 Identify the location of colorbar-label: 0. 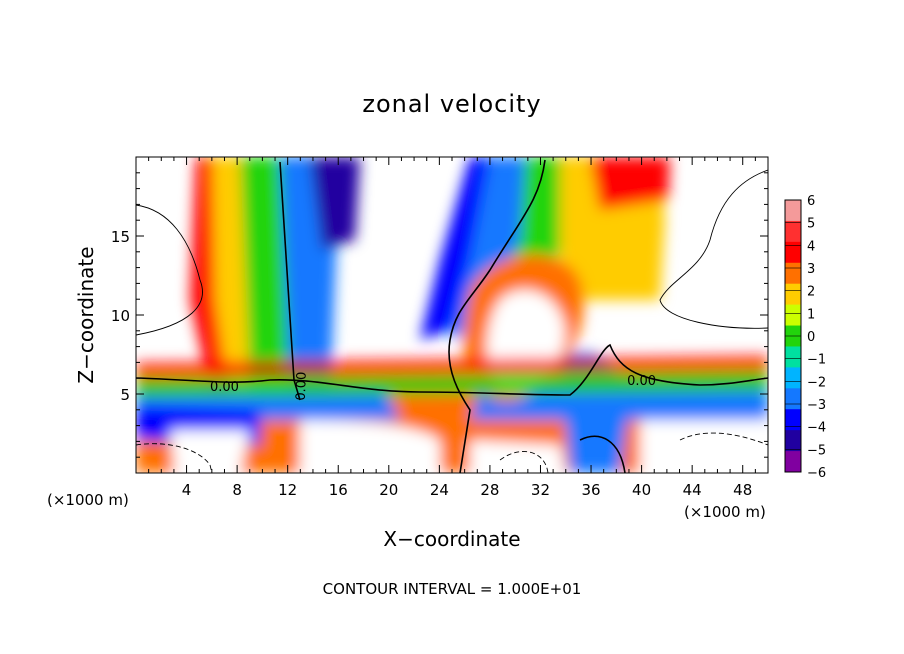
(811, 337).